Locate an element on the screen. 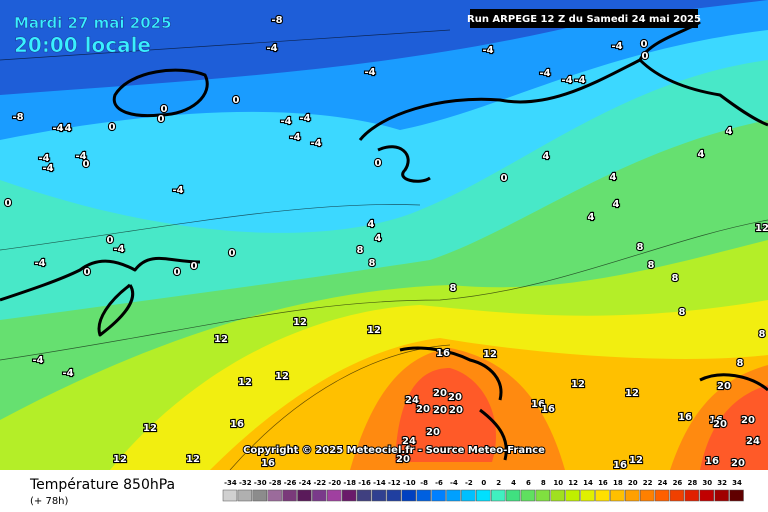 Image resolution: width=768 pixels, height=512 pixels. scale-label: -10 is located at coordinates (409, 483).